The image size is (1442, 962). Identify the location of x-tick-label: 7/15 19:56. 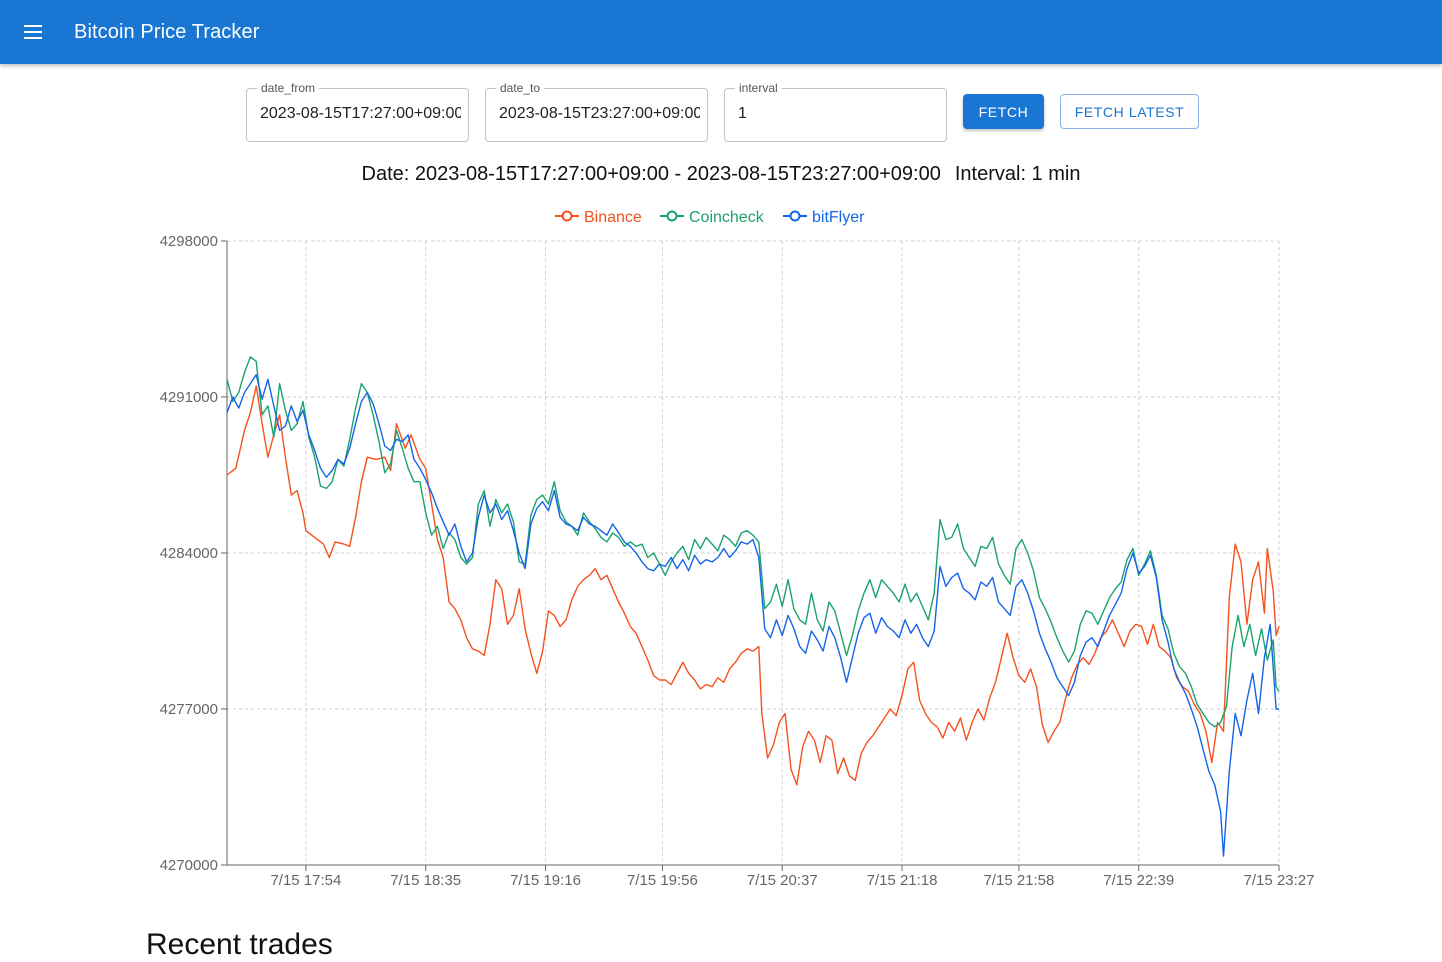
(662, 880).